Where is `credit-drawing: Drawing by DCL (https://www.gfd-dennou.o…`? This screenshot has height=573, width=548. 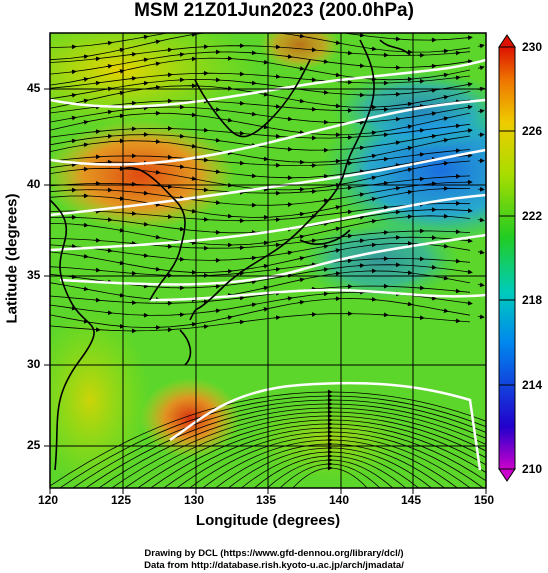 credit-drawing: Drawing by DCL (https://www.gfd-dennou.o… is located at coordinates (274, 553).